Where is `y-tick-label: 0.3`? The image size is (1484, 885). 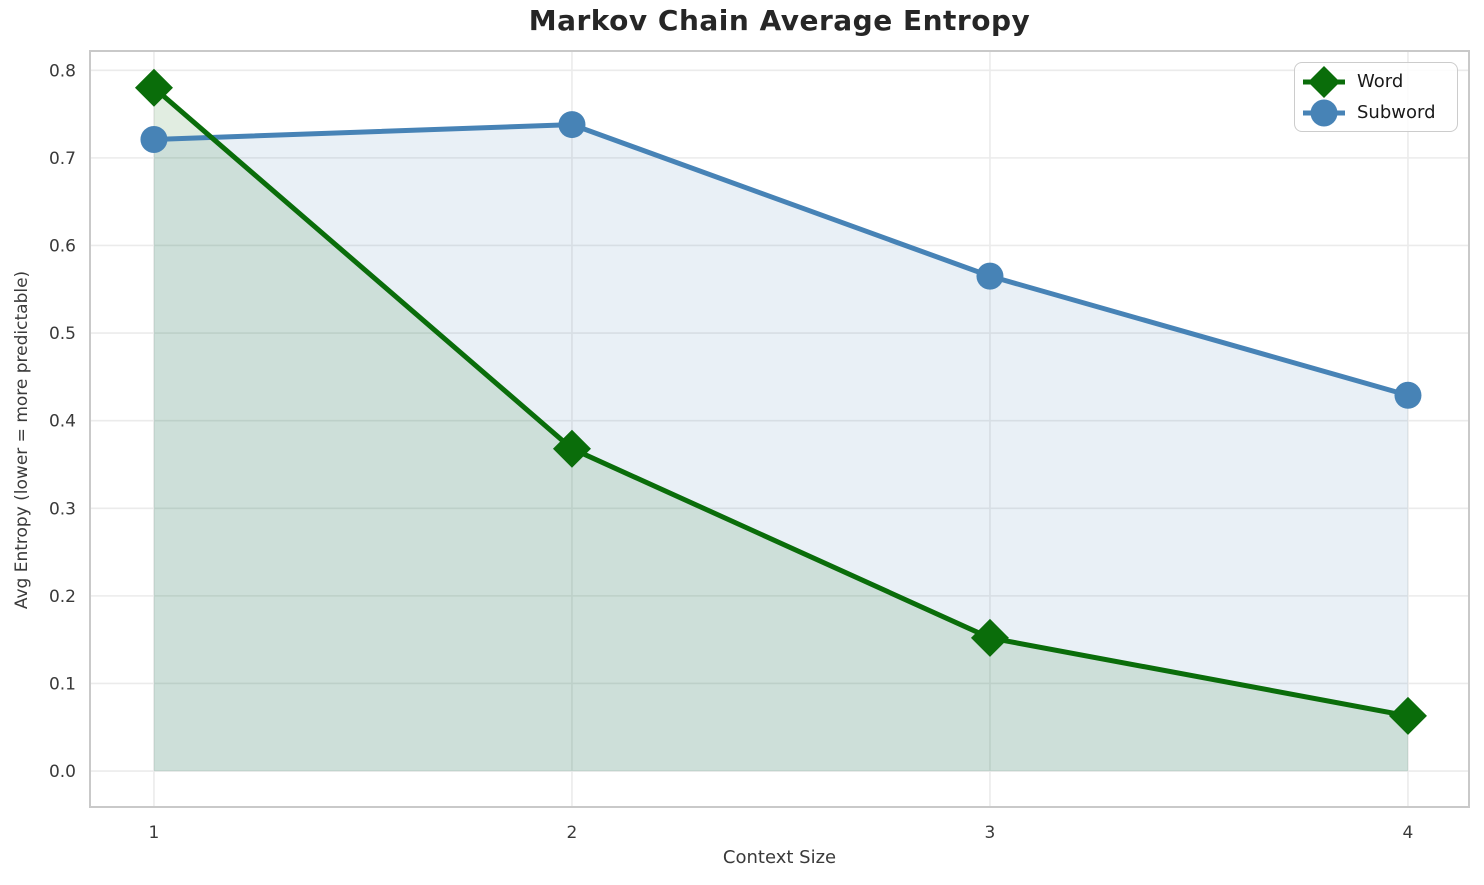 y-tick-label: 0.3 is located at coordinates (62, 509).